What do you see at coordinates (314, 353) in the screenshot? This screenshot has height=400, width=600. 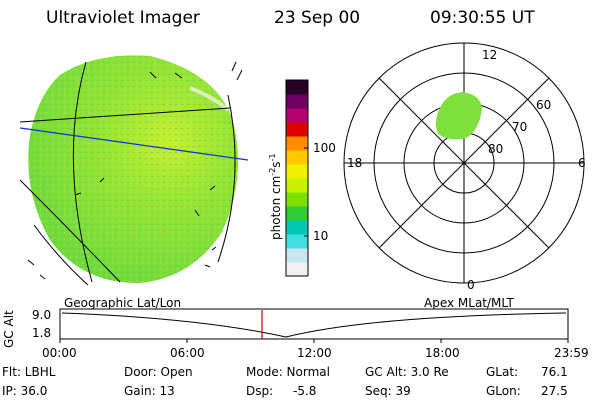 I see `x-tick-1200: 12:00` at bounding box center [314, 353].